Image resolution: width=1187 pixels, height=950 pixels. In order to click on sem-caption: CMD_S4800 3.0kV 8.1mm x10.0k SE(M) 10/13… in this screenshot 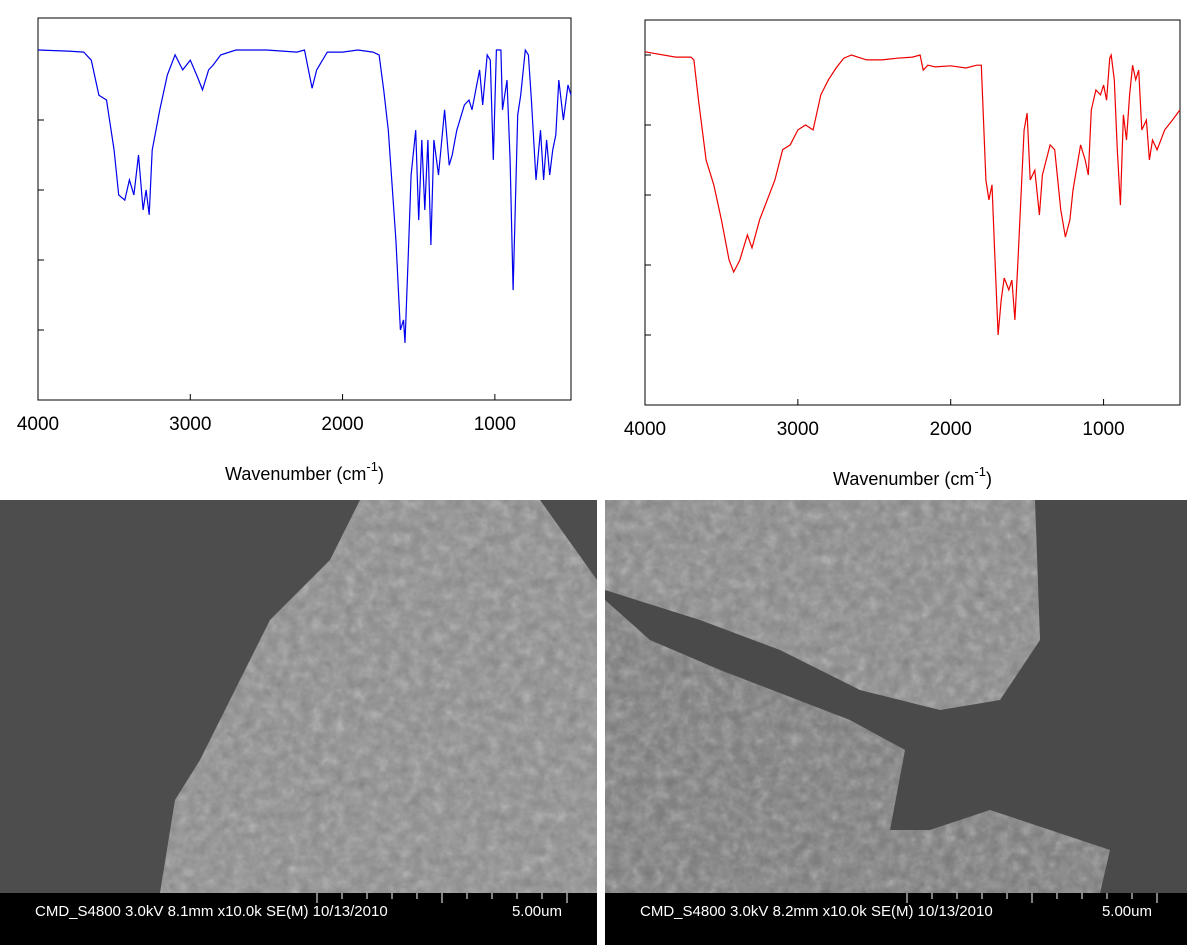, I will do `click(211, 911)`.